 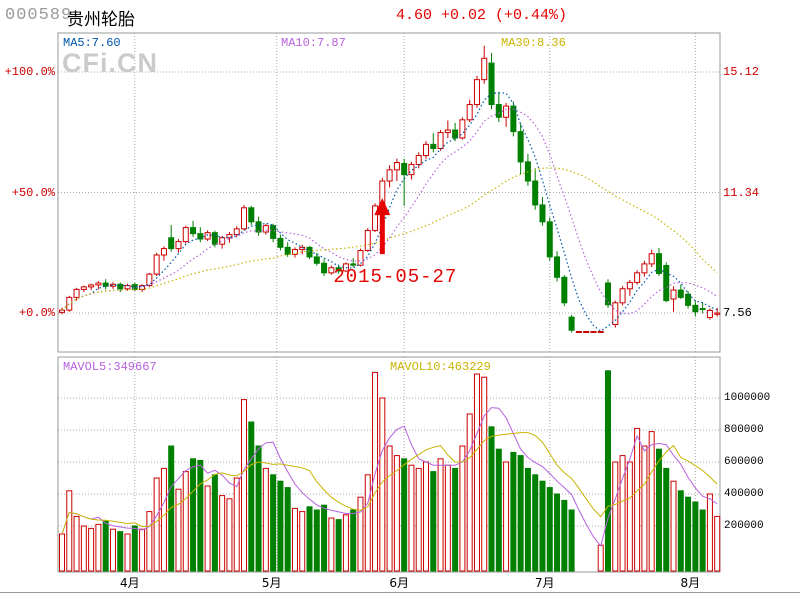 I want to click on annotation-date: 2015-05-27, so click(x=395, y=277).